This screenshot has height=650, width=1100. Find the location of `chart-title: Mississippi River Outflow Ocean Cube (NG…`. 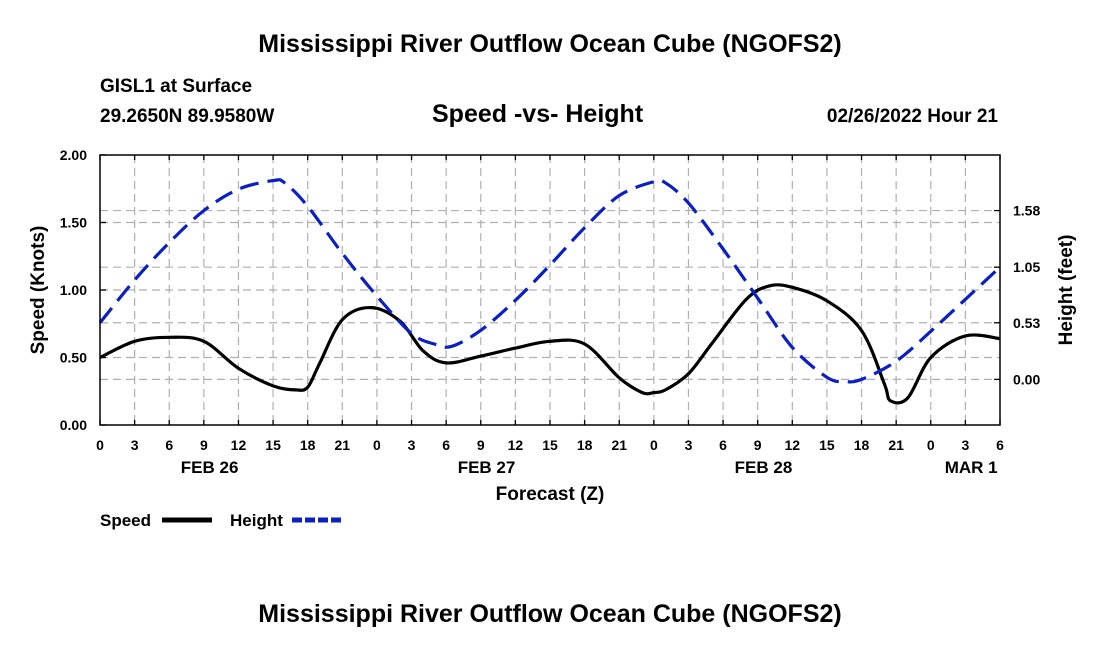

chart-title: Mississippi River Outflow Ocean Cube (NG… is located at coordinates (550, 44).